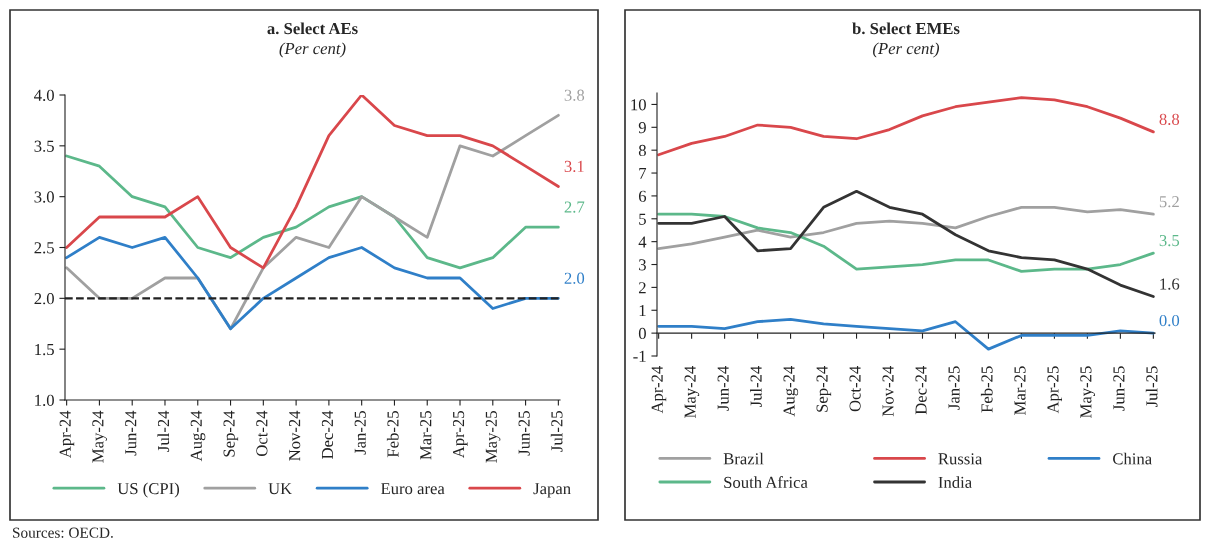 This screenshot has height=544, width=1208. Describe the element at coordinates (574, 207) in the screenshot. I see `data-label: 2.7` at that location.